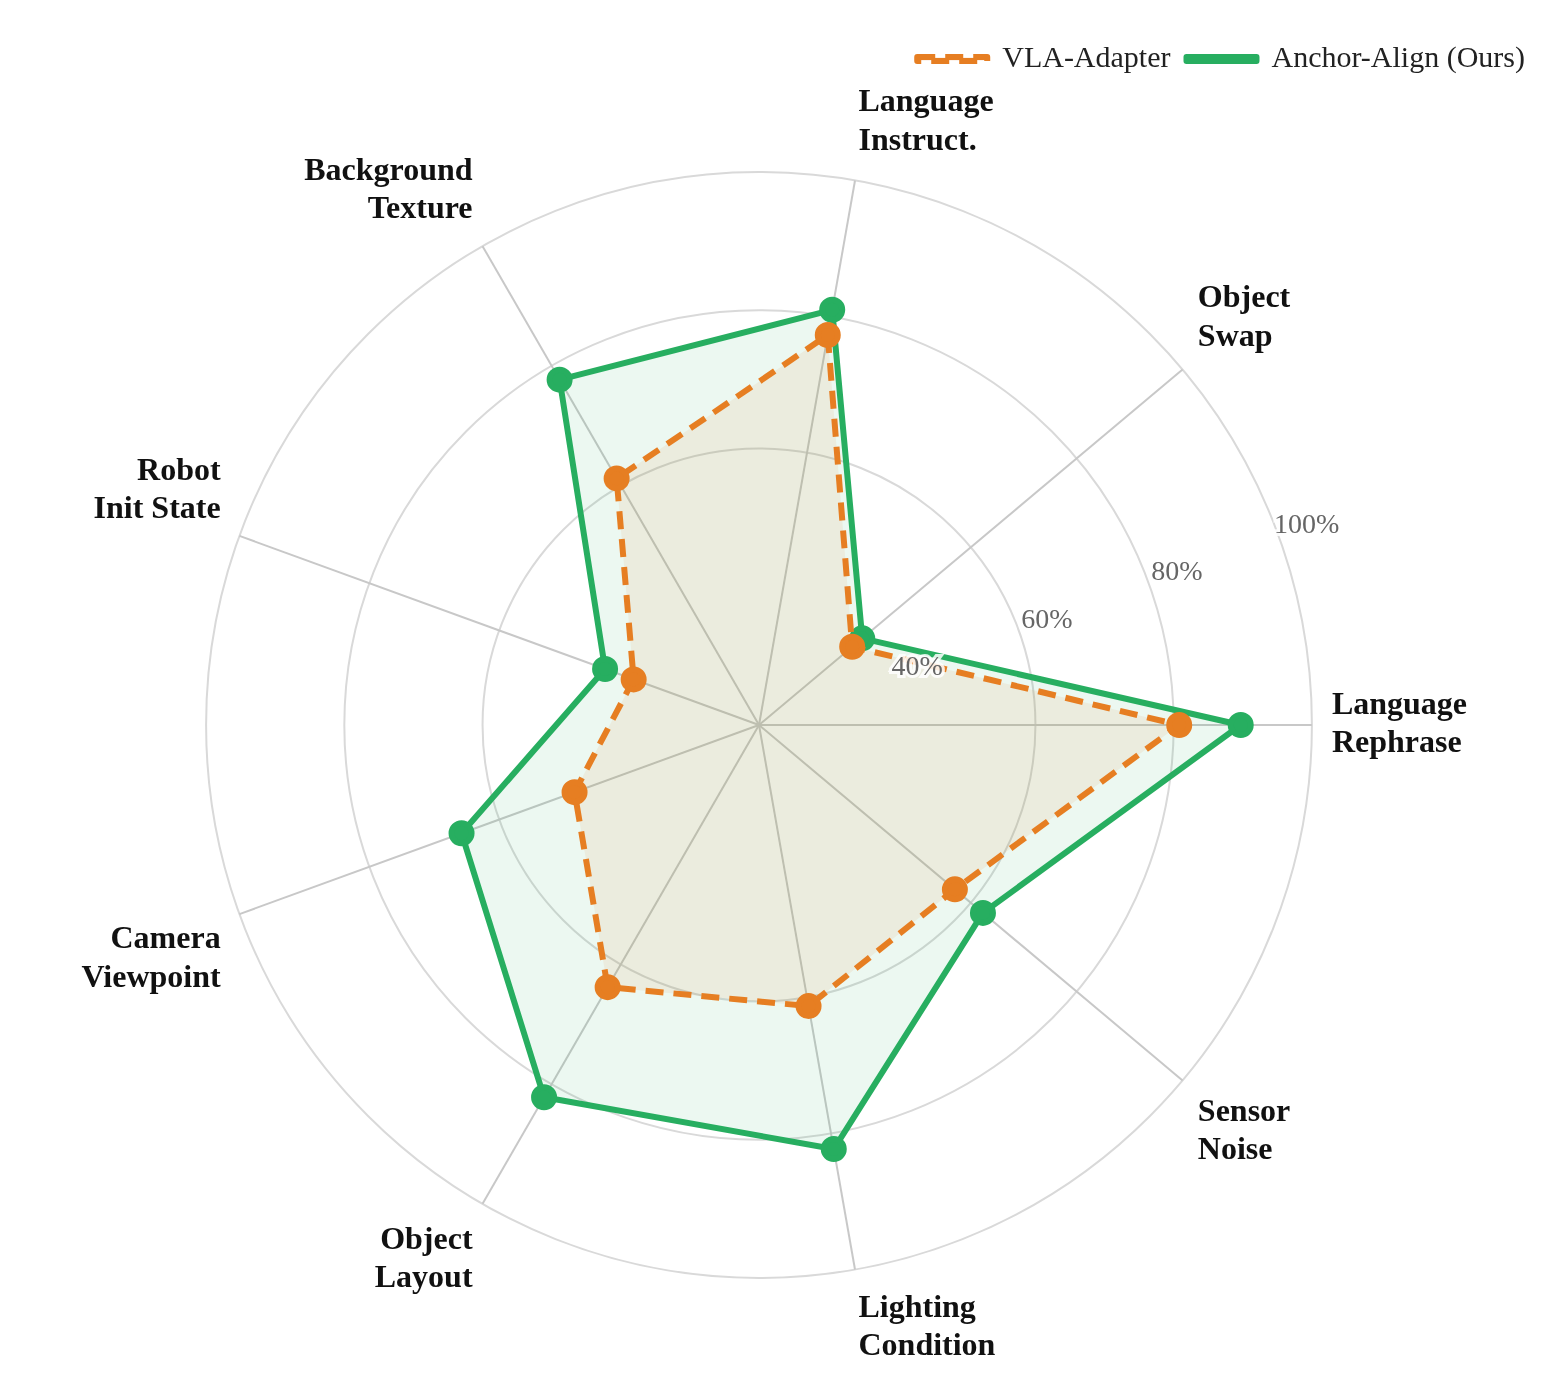 Image resolution: width=1549 pixels, height=1374 pixels. I want to click on y-tick-label: 100%, so click(1307, 523).